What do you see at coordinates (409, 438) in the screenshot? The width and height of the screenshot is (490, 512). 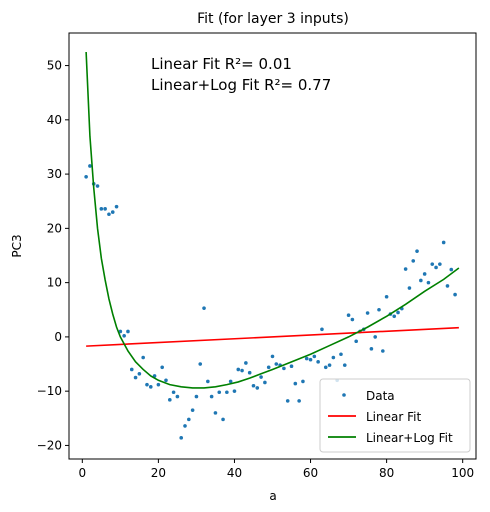 I see `legend-label-linlog: Linear+Log Fit` at bounding box center [409, 438].